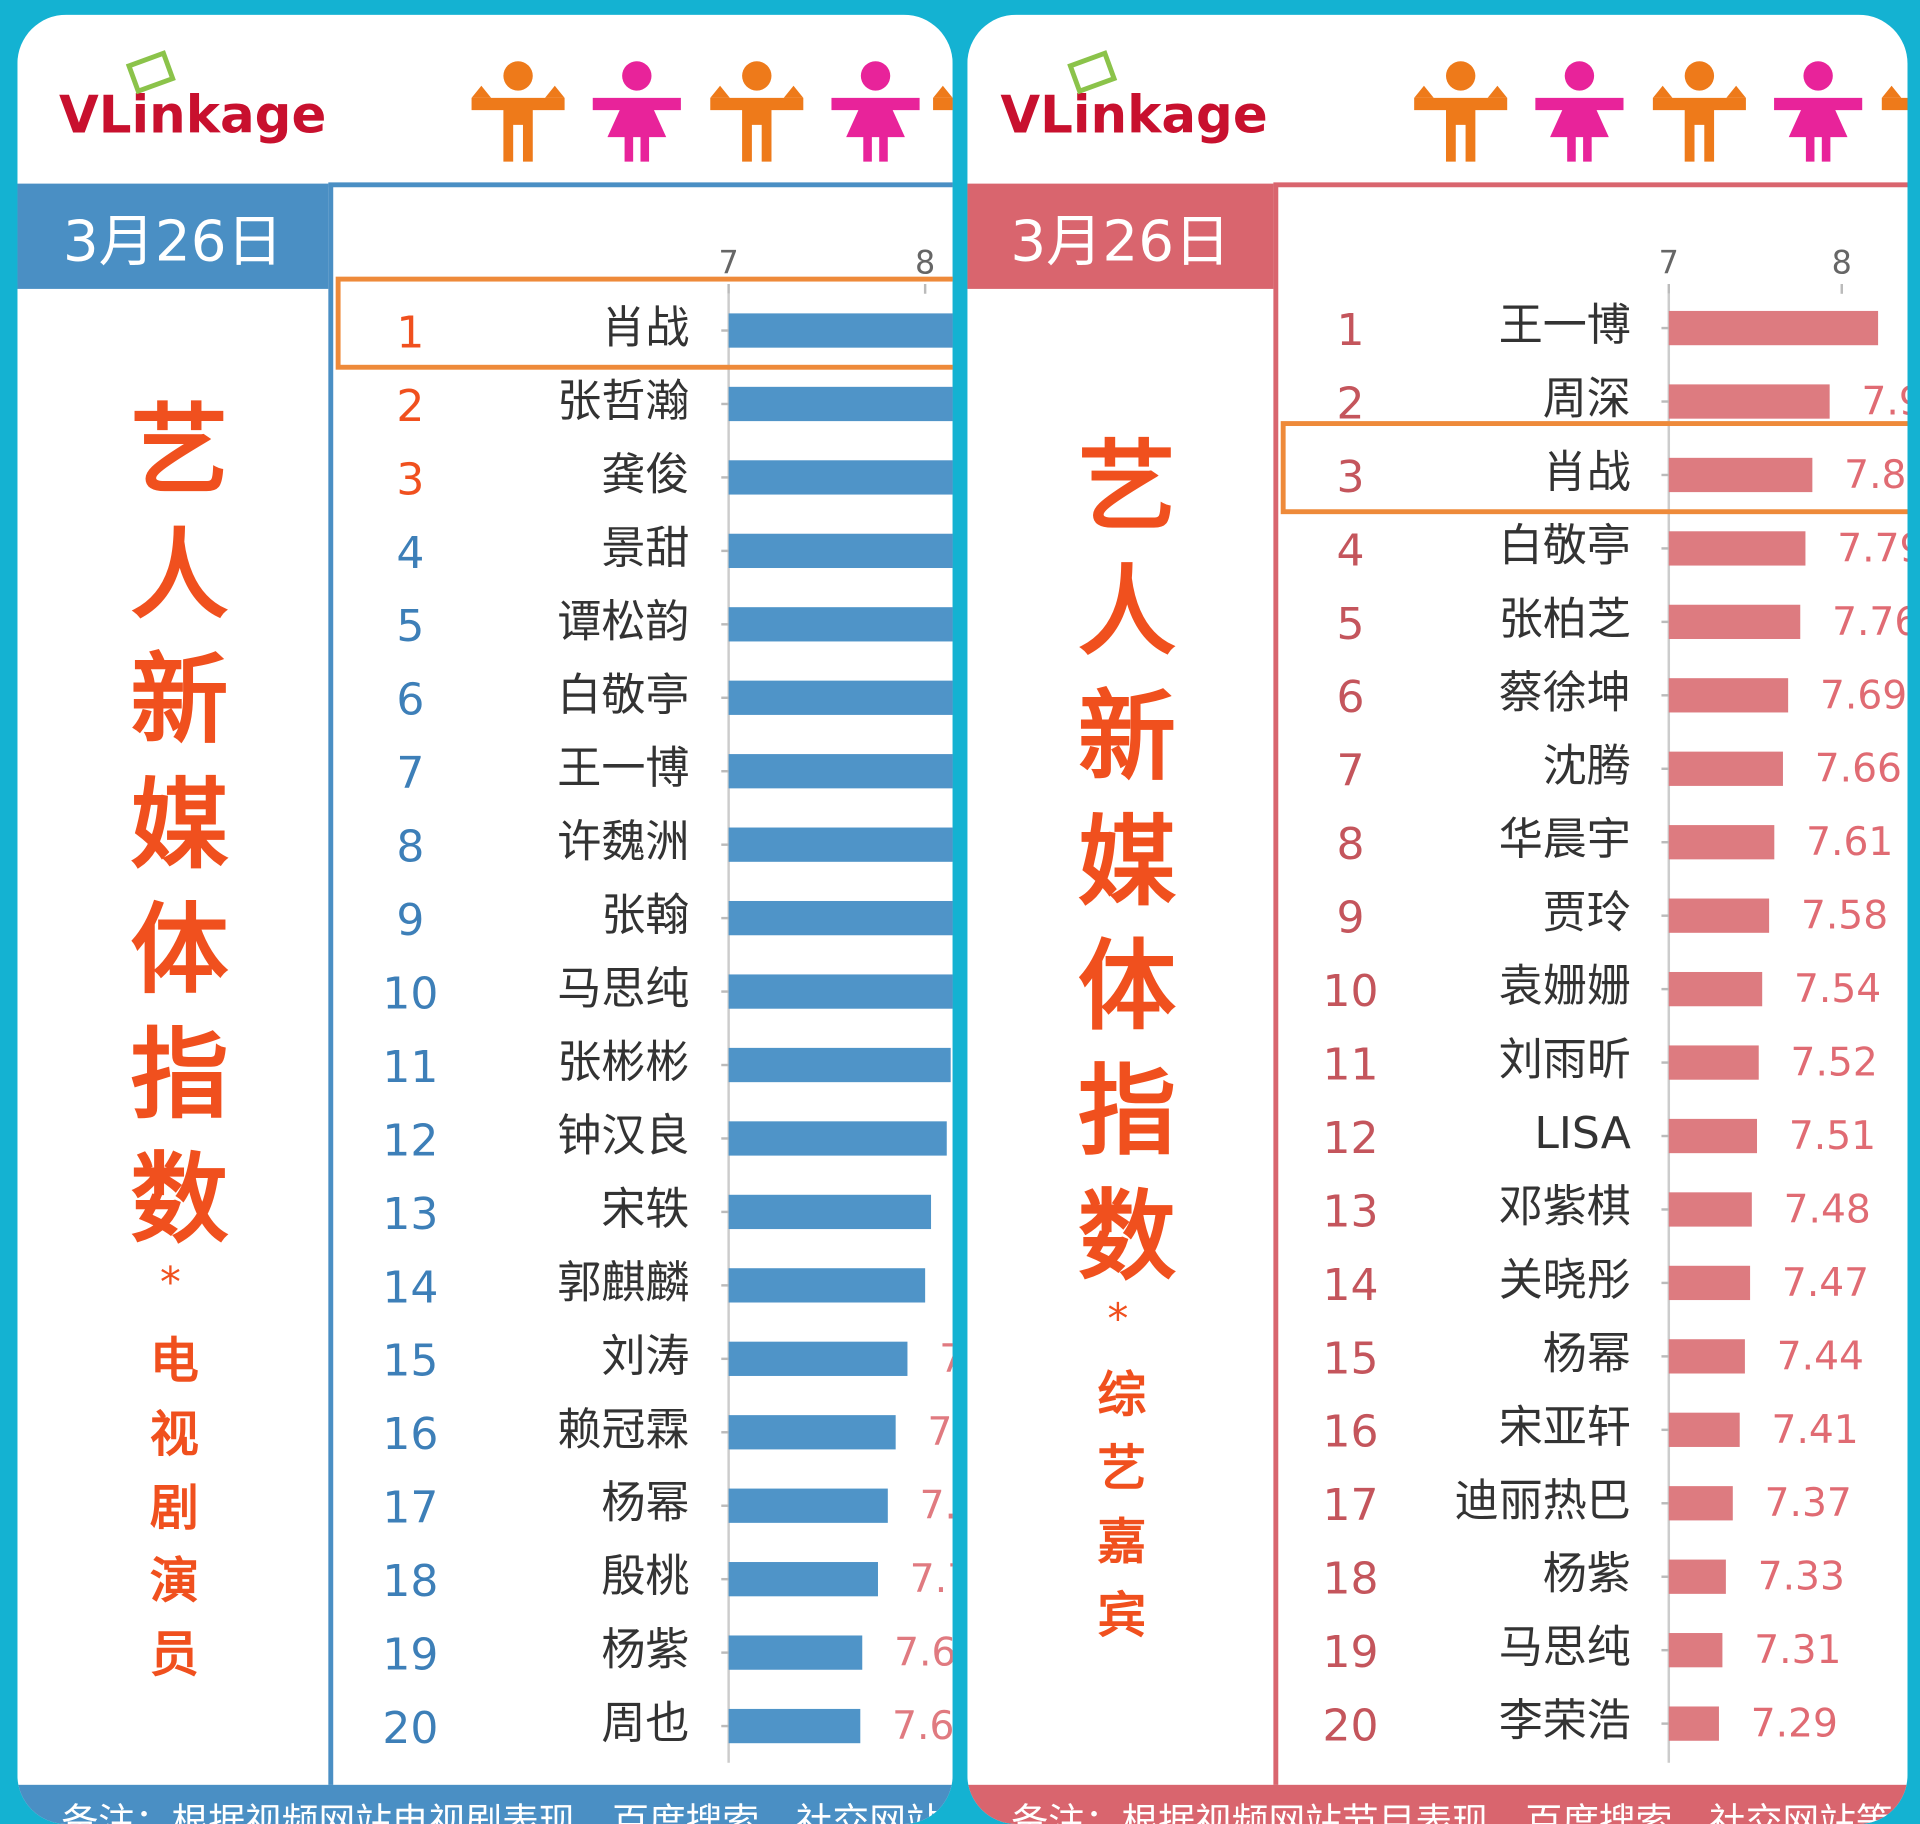  I want to click on name: 谭松韵, so click(623, 621).